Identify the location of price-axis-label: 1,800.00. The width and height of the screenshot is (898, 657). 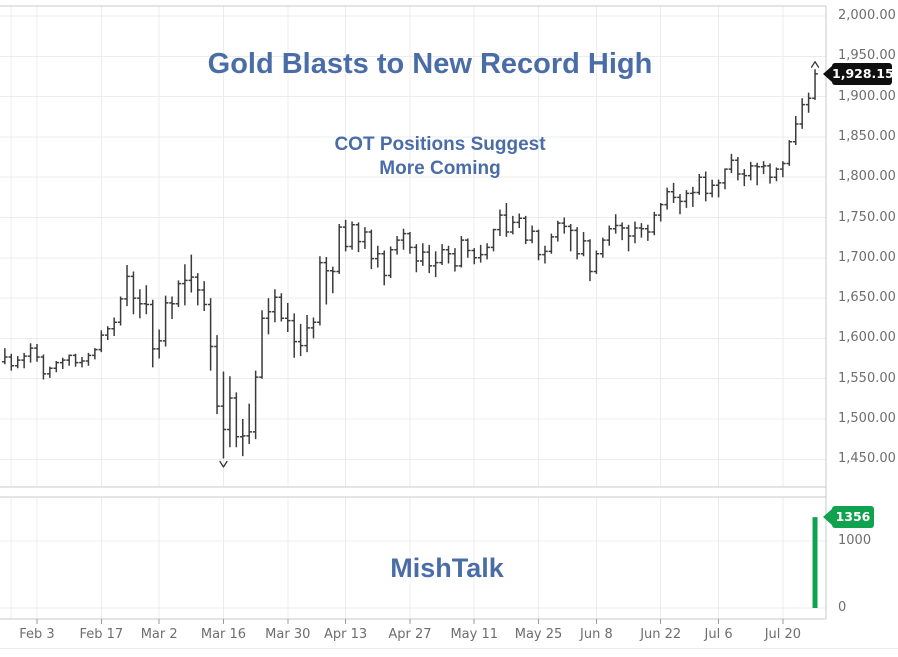
(867, 177).